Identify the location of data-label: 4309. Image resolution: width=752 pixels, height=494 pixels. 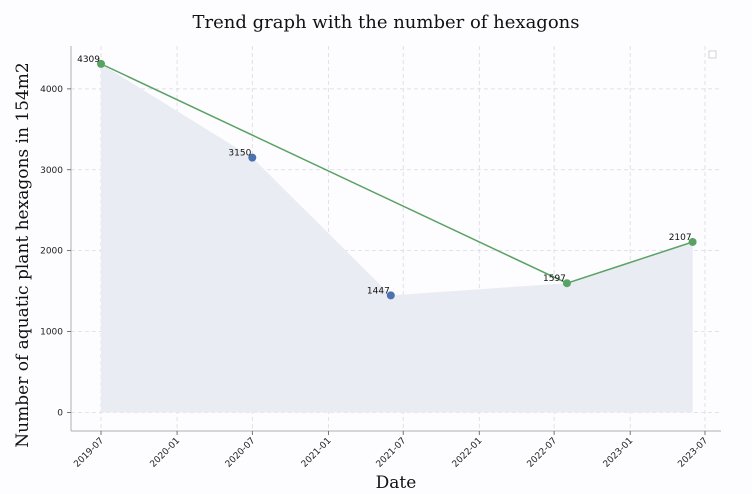
(88, 60).